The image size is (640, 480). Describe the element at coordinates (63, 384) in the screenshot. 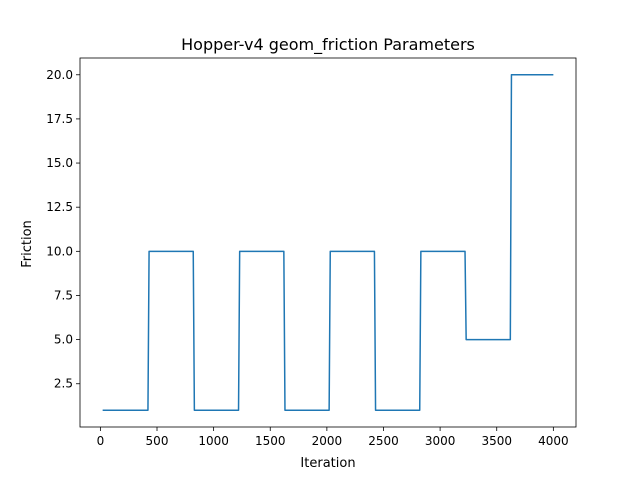

I see `y-tick-label: 2.5` at that location.